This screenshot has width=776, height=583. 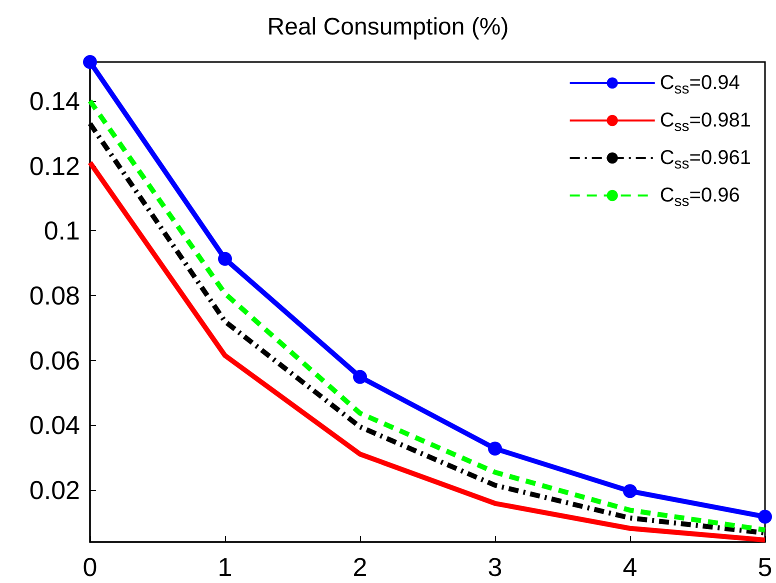 I want to click on x-tick-label: 1, so click(x=225, y=567).